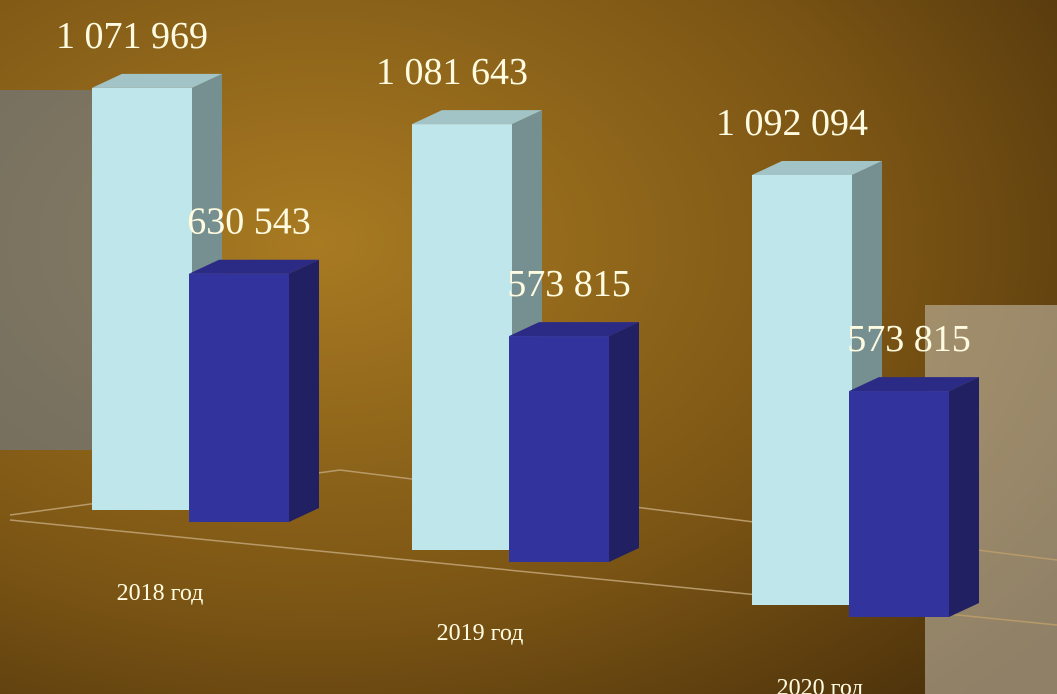 The image size is (1057, 694). What do you see at coordinates (820, 684) in the screenshot?
I see `category-label: 2020 год` at bounding box center [820, 684].